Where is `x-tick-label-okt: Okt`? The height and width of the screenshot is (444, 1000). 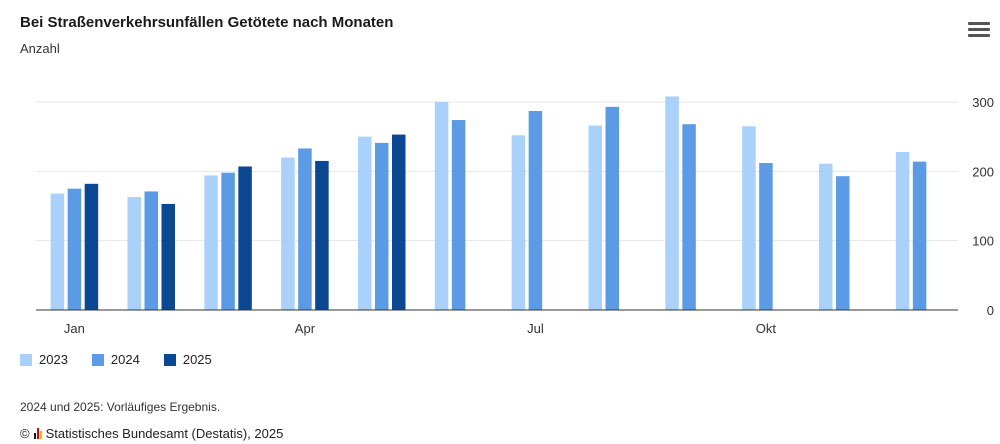
x-tick-label-okt: Okt is located at coordinates (766, 328).